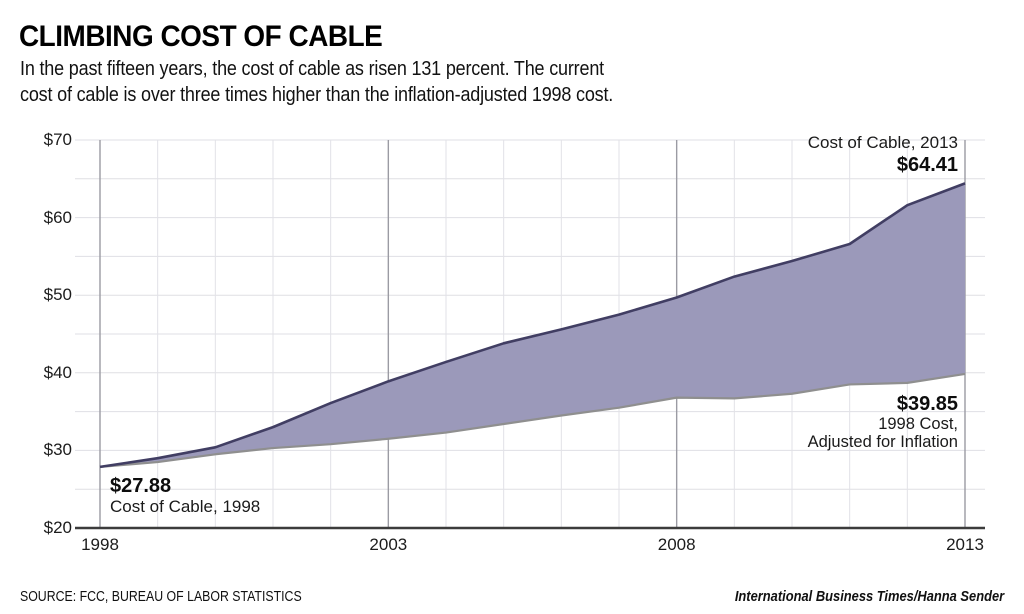  What do you see at coordinates (57, 295) in the screenshot?
I see `y-tick-label: $50` at bounding box center [57, 295].